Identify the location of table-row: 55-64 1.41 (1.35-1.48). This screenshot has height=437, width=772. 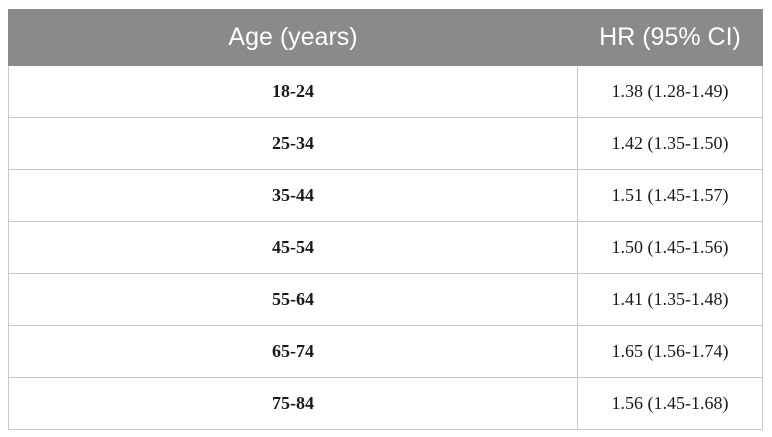
(385, 299).